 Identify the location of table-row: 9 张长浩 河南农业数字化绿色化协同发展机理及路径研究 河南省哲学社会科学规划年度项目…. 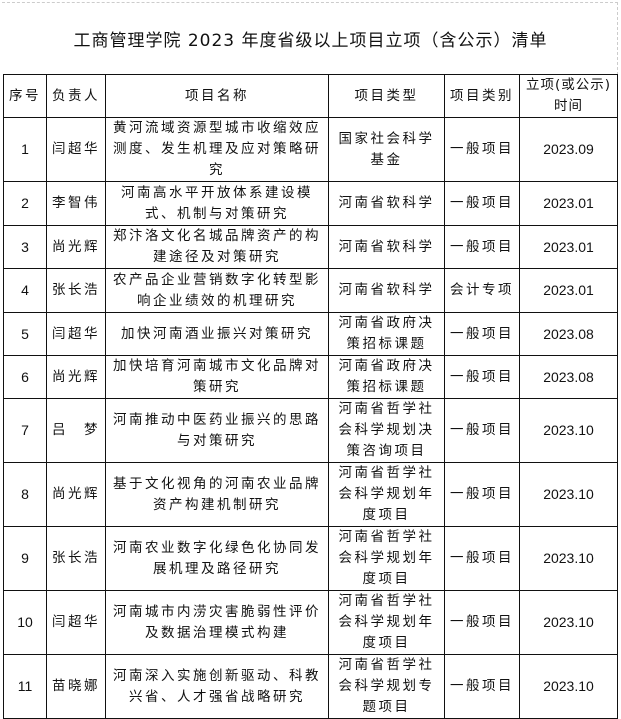
(310, 558).